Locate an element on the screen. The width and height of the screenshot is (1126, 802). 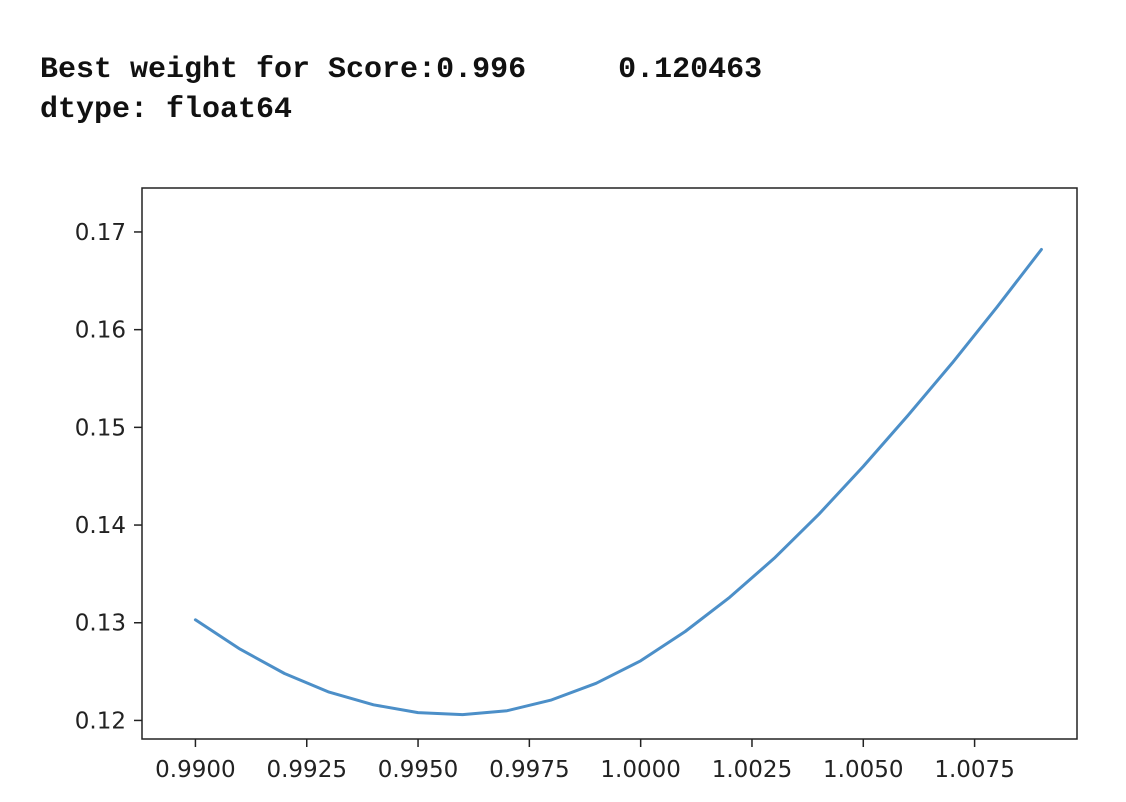
y-tick-label: 0.14 is located at coordinates (100, 526).